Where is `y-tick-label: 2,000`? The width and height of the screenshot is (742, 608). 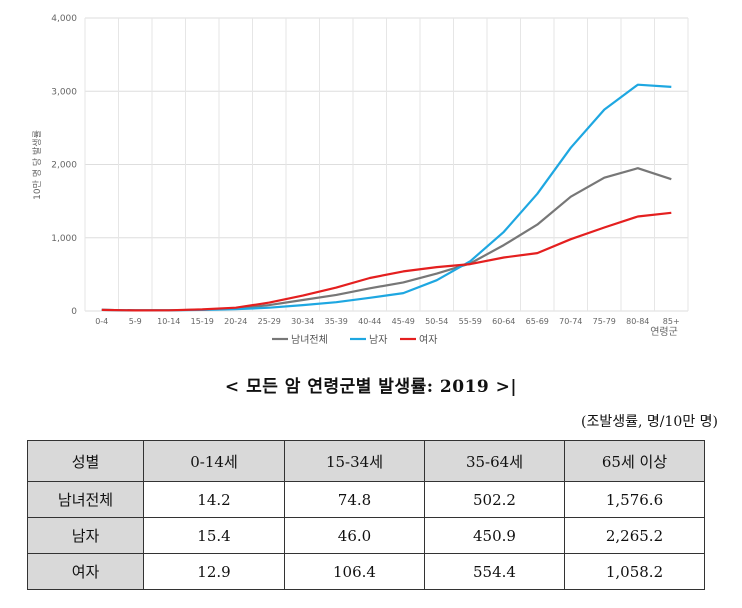
y-tick-label: 2,000 is located at coordinates (64, 166).